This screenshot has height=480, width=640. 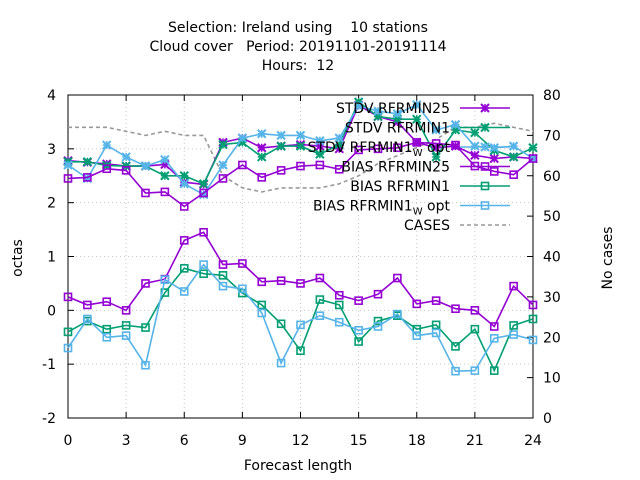 I want to click on legend-label: STDV RFRMIN1W opt, so click(x=379, y=149).